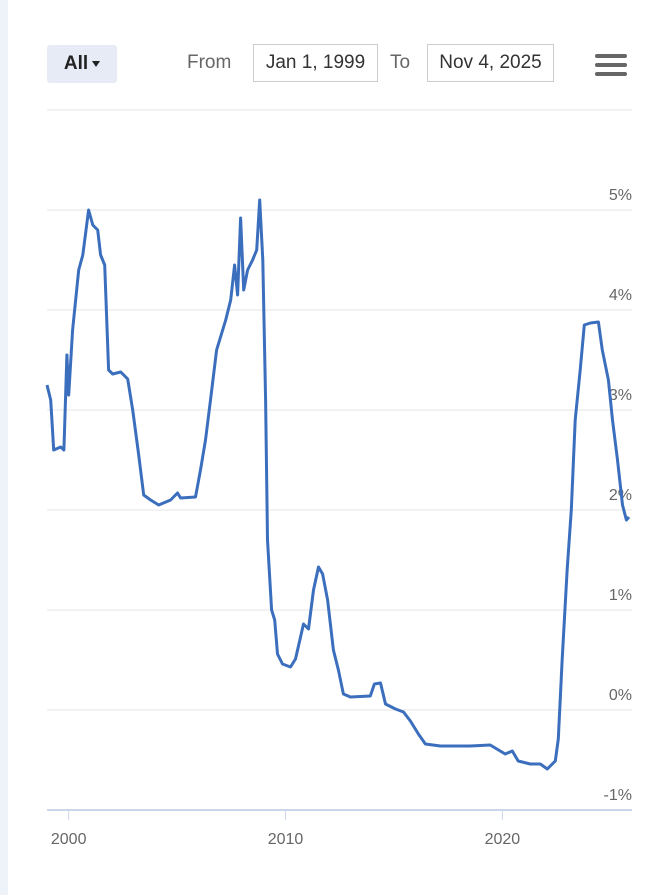 The width and height of the screenshot is (671, 895). I want to click on y-tick-label: 3%, so click(620, 395).